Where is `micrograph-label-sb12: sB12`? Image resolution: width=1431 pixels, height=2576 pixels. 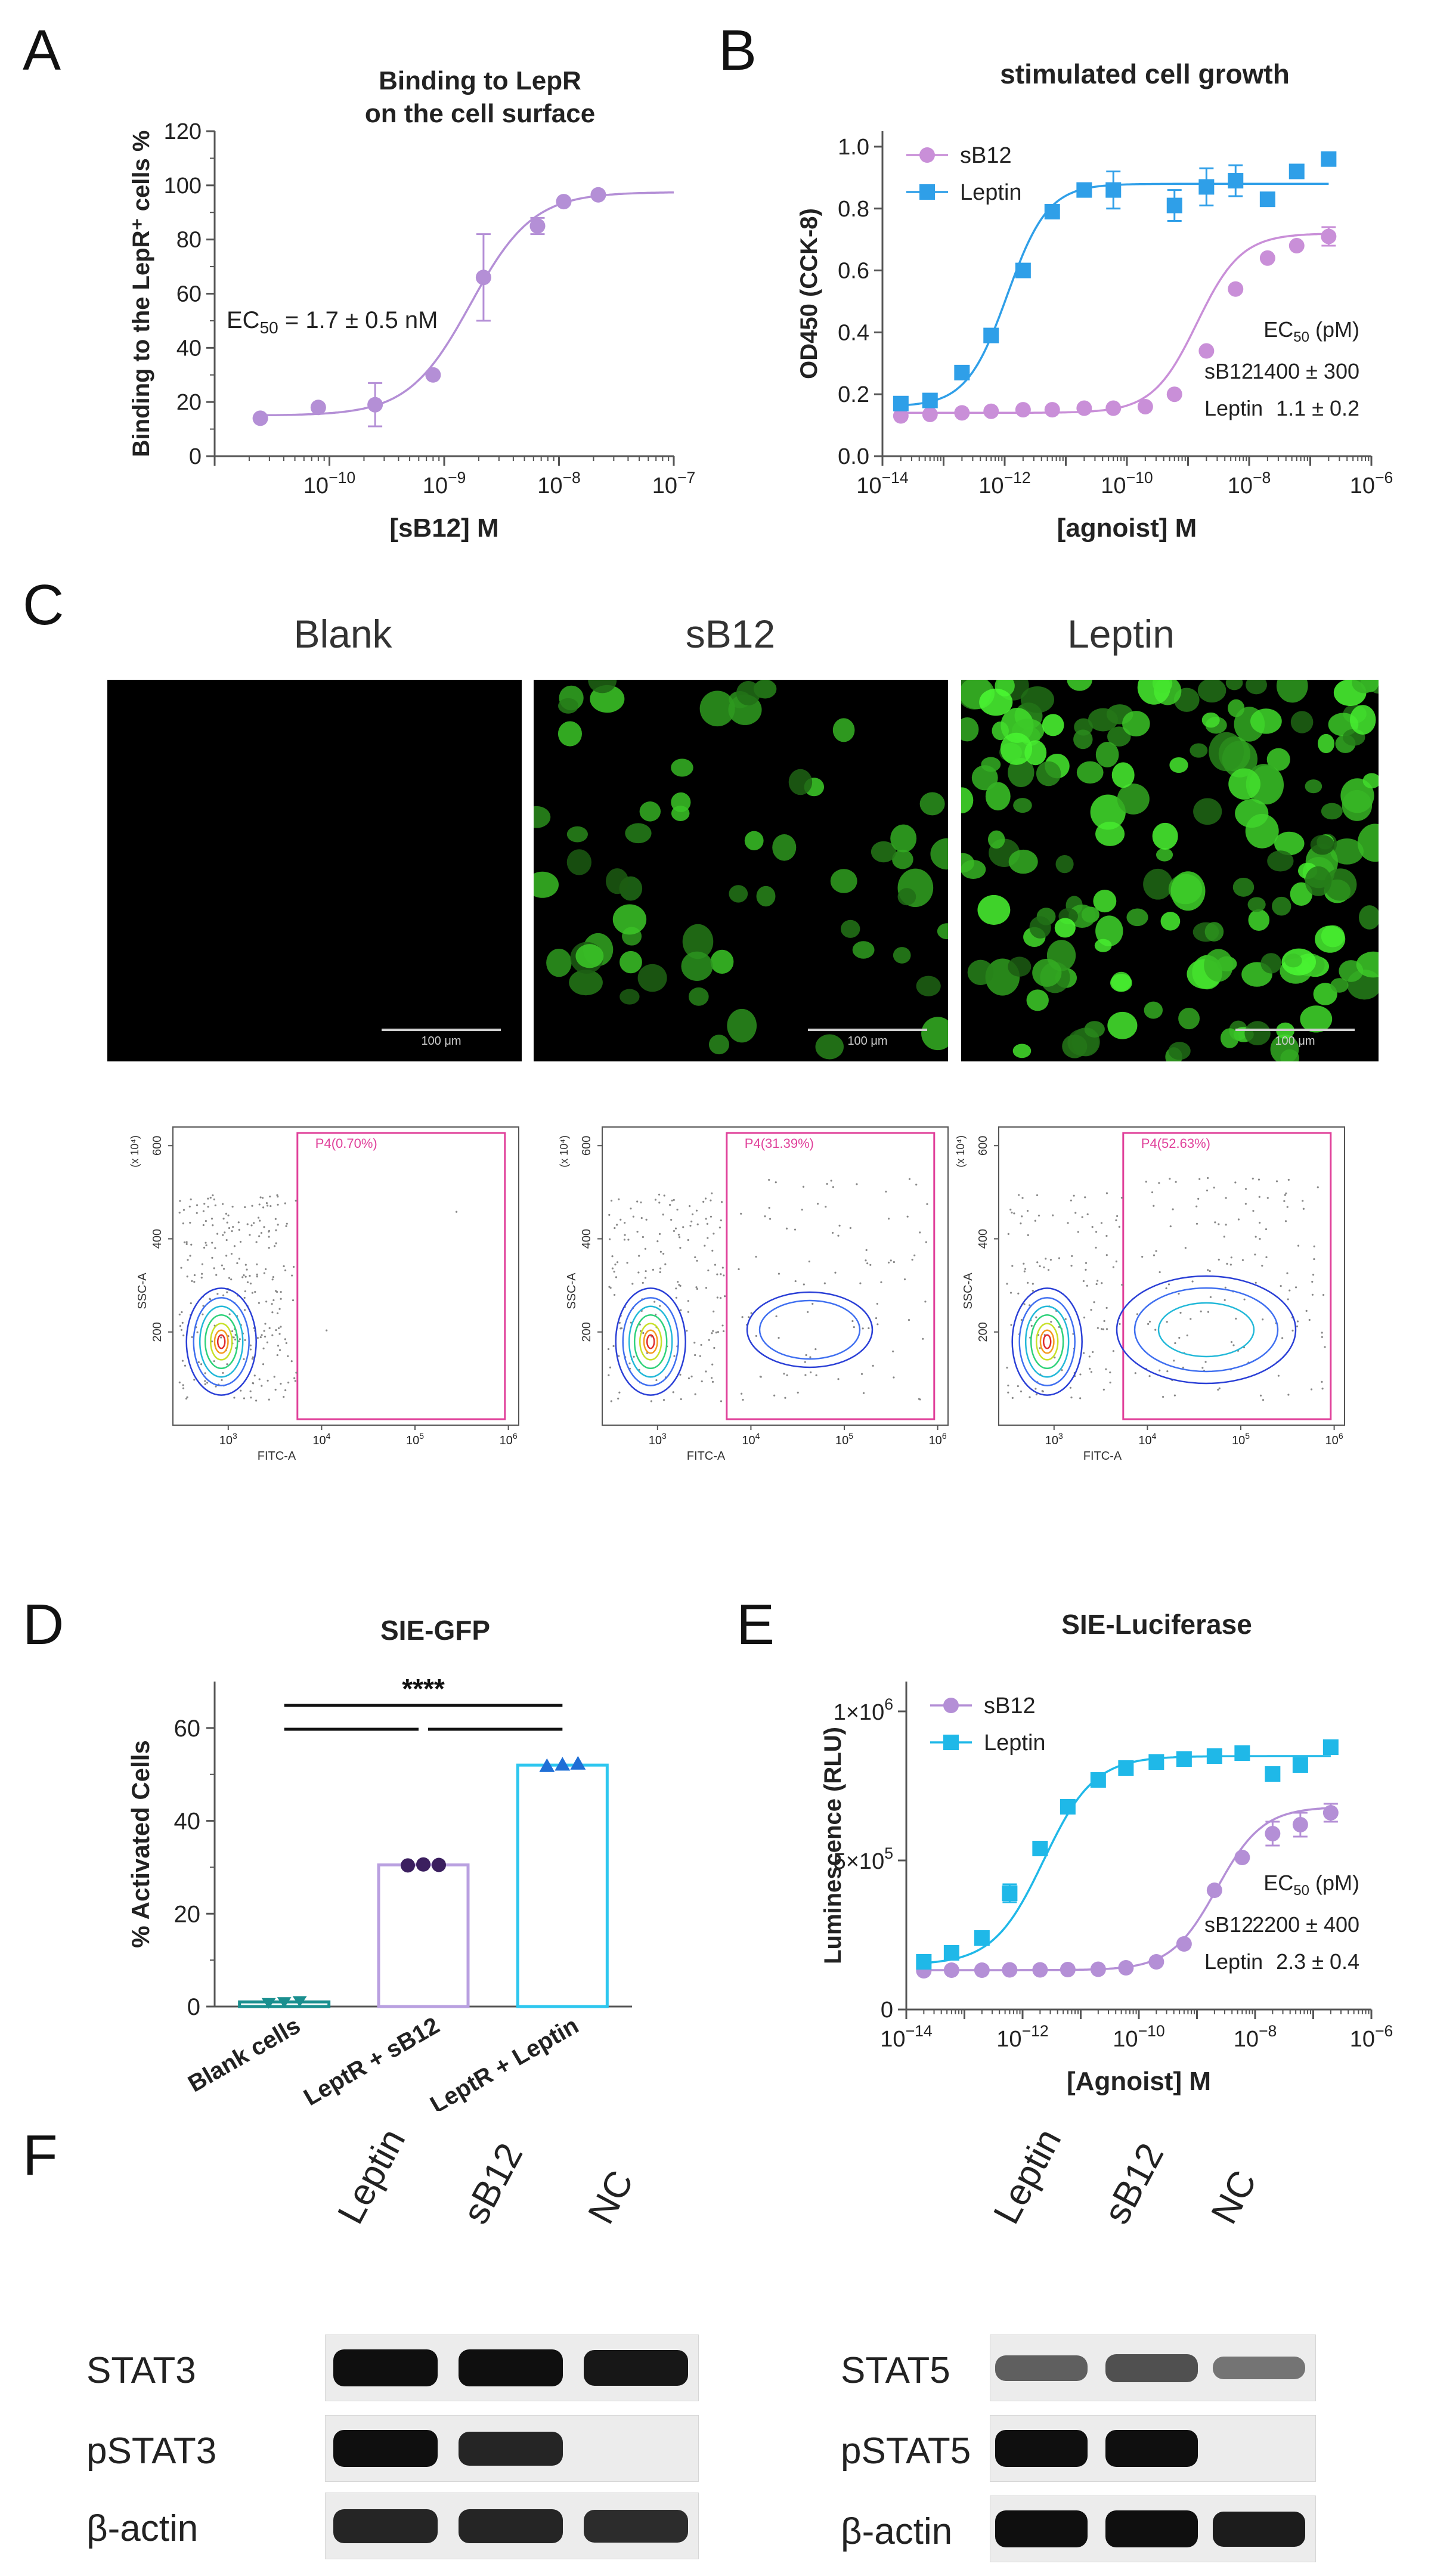
micrograph-label-sb12: sB12 is located at coordinates (730, 634).